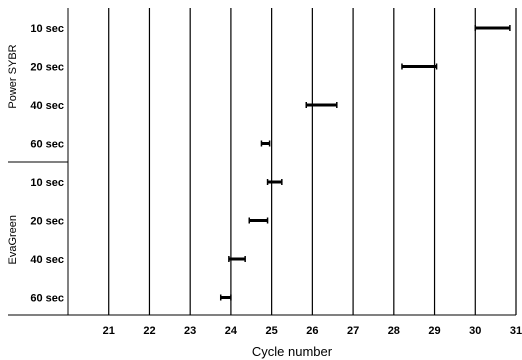 This screenshot has height=360, width=522. I want to click on x-tick-label: 26, so click(312, 331).